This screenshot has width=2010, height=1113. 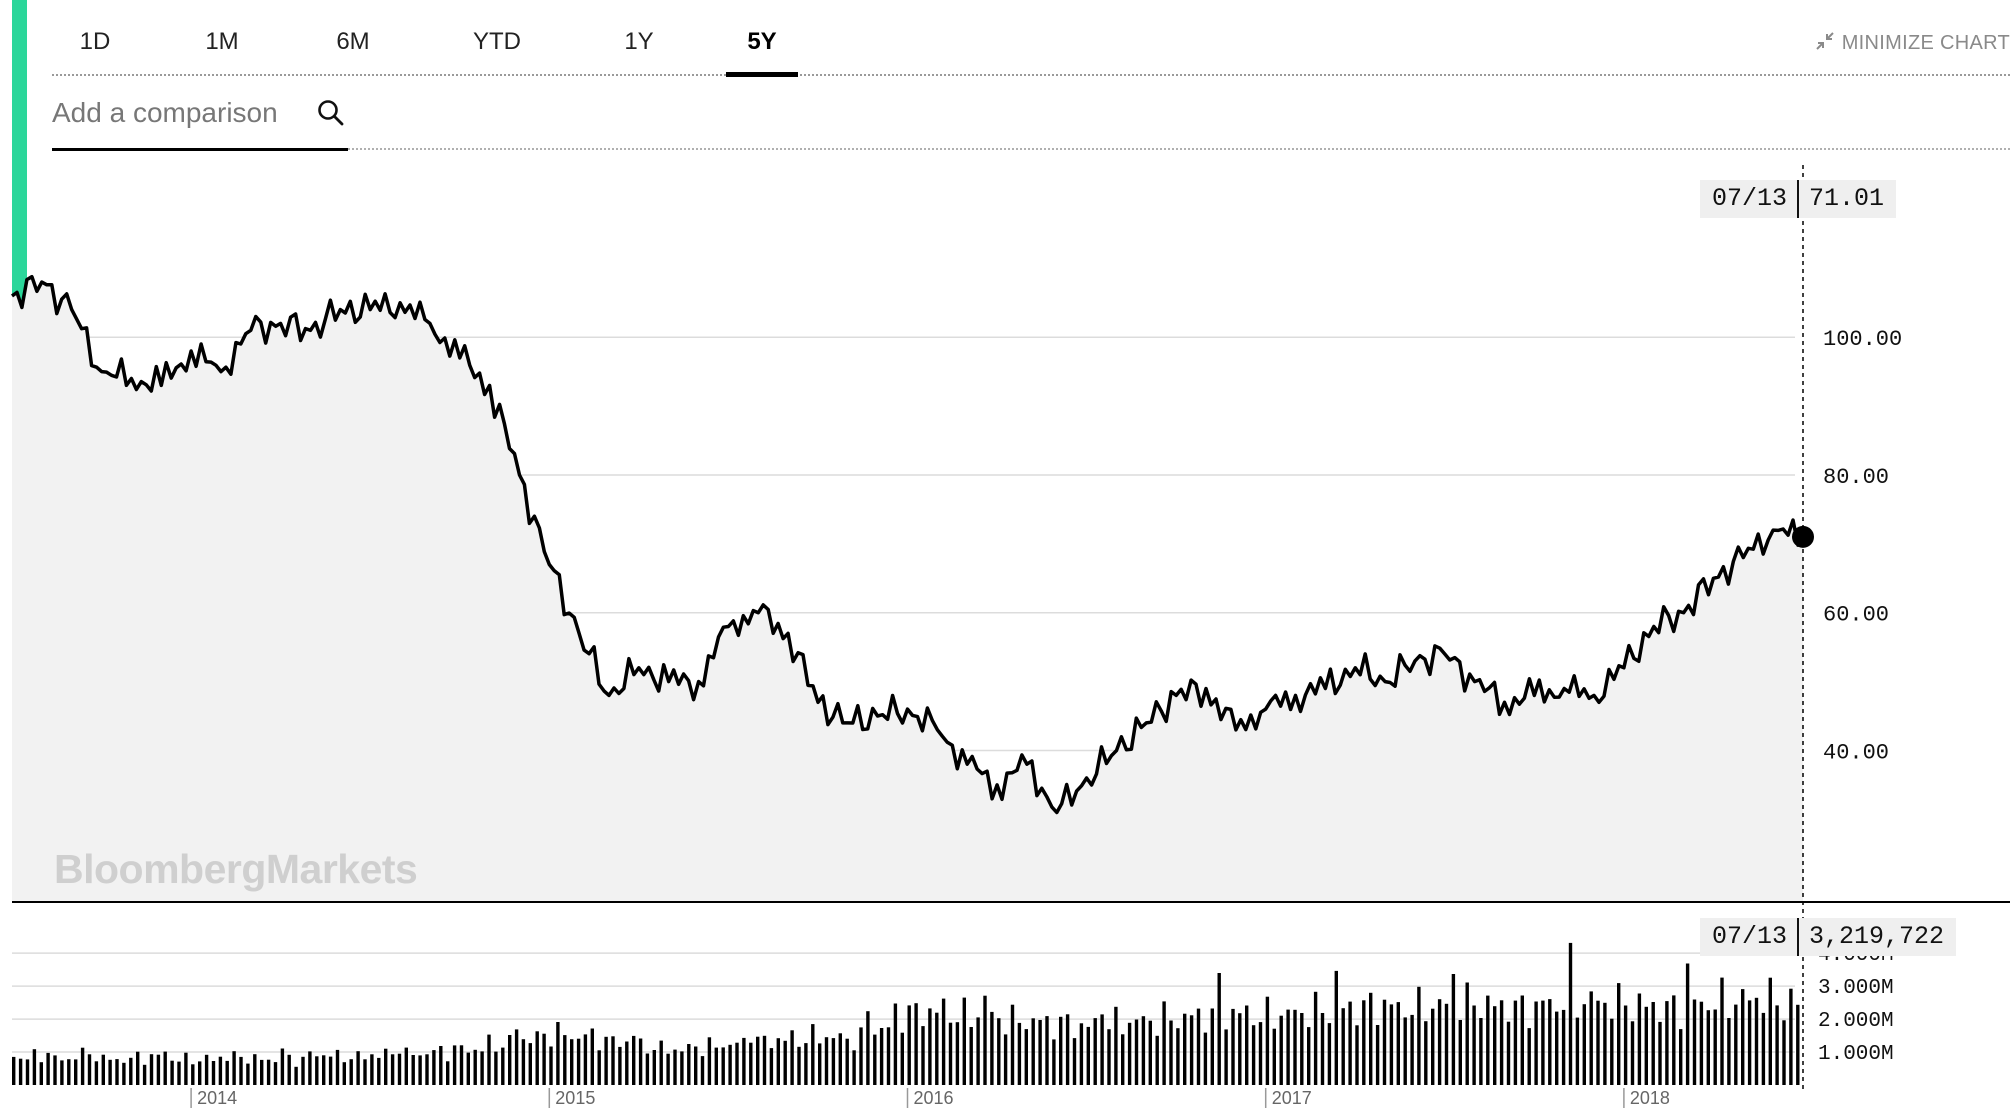 I want to click on price-tick-label: 40.00, so click(x=1856, y=752).